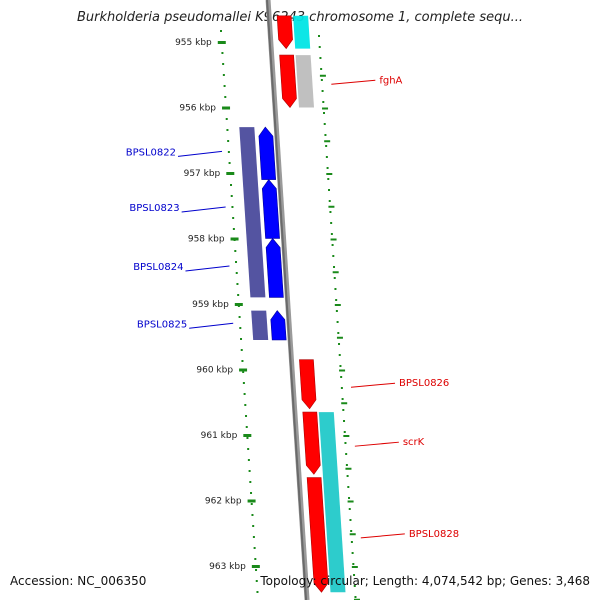  Describe the element at coordinates (162, 324) in the screenshot. I see `gene-label-BPSL0825: BPSL0825` at that location.